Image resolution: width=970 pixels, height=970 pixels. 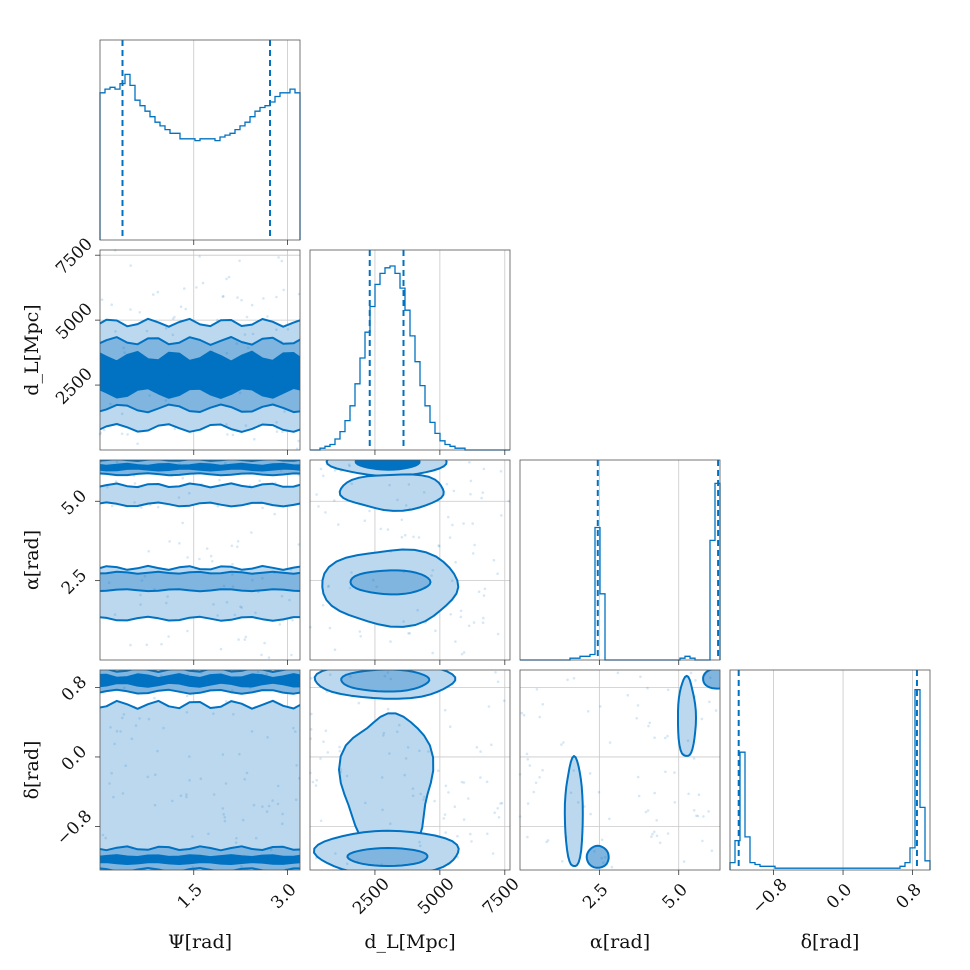 What do you see at coordinates (32, 770) in the screenshot?
I see `y-axis-title-delta: δ[rad]` at bounding box center [32, 770].